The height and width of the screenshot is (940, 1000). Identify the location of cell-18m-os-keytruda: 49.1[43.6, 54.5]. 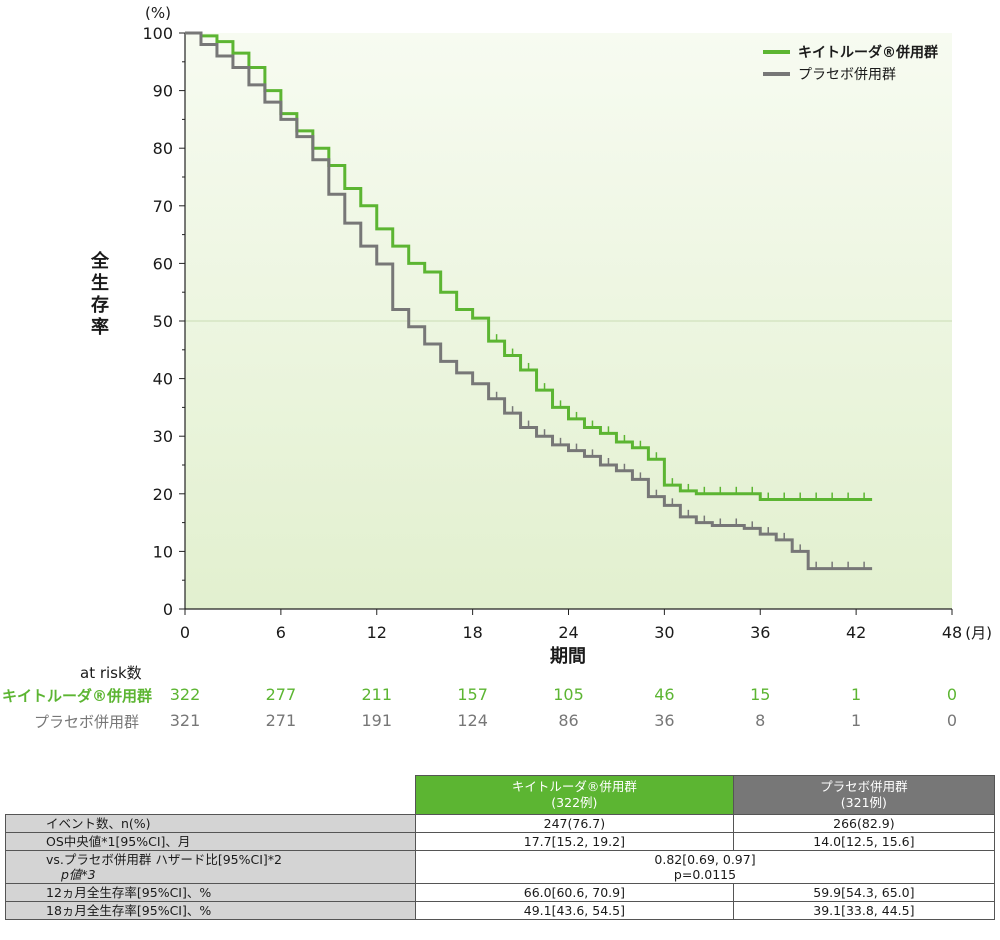
(574, 910).